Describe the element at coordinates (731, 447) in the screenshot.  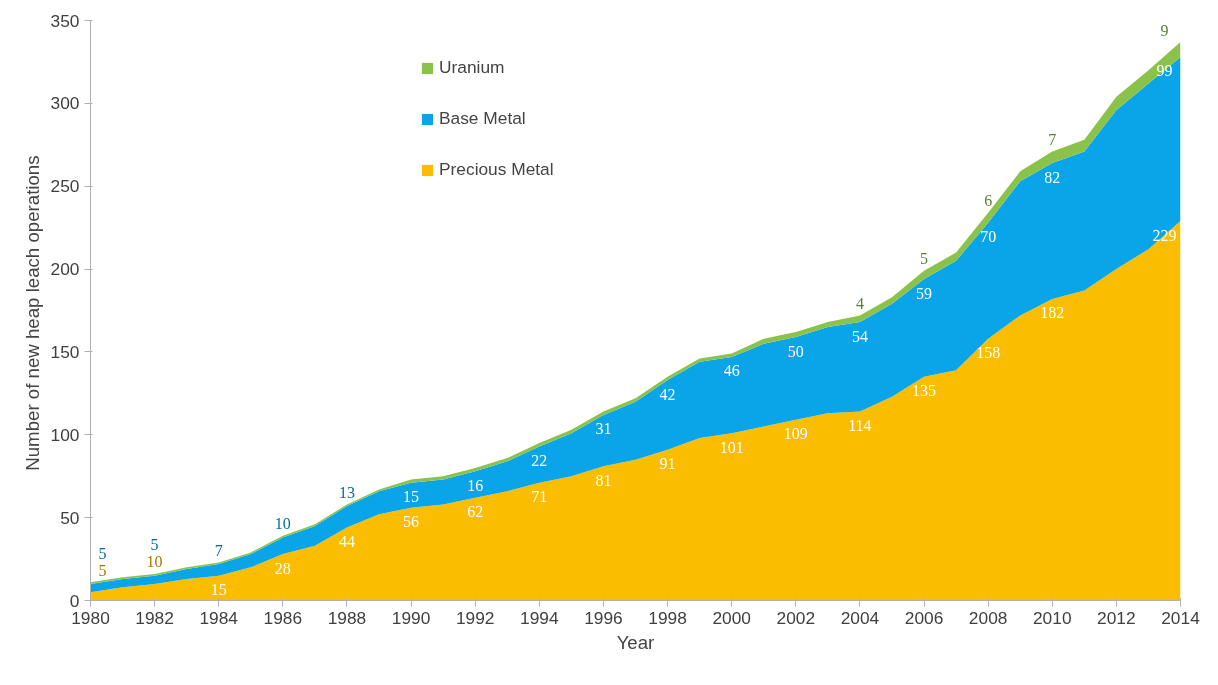
I see `data-label: 101` at that location.